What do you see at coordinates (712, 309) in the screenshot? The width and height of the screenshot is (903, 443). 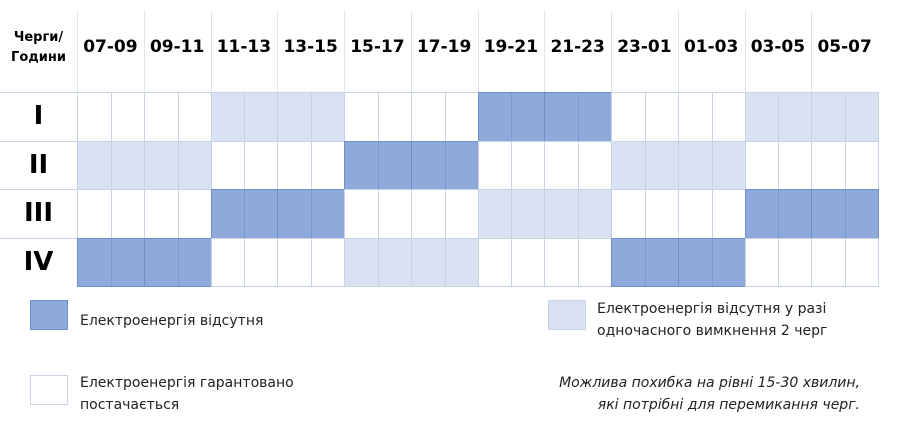 I see `legend-text: Електроенергія відсутня у разі` at bounding box center [712, 309].